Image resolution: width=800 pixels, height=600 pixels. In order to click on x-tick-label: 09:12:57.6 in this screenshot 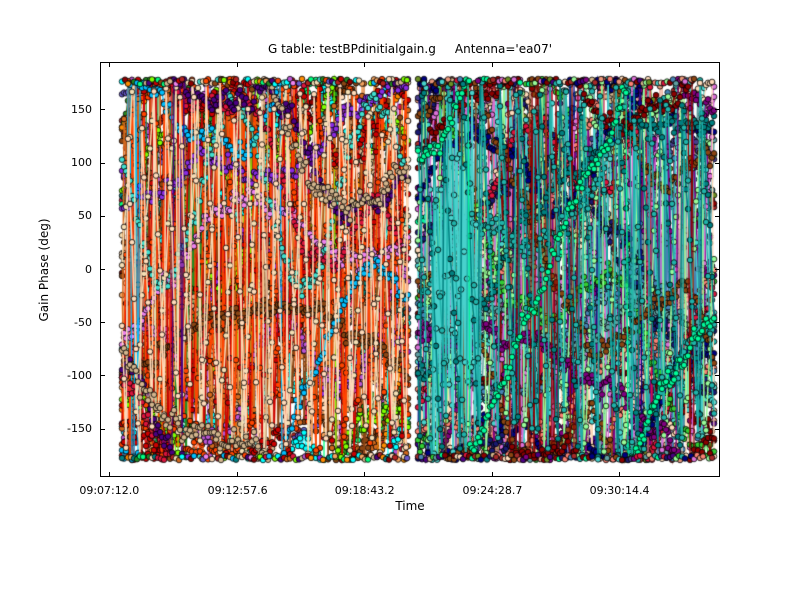, I will do `click(237, 490)`.